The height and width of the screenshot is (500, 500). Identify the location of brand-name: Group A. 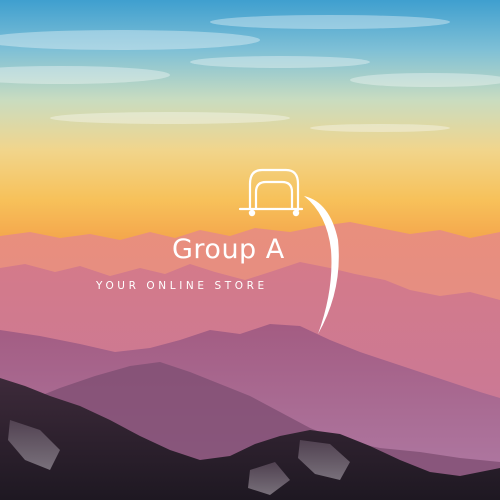
(228, 249).